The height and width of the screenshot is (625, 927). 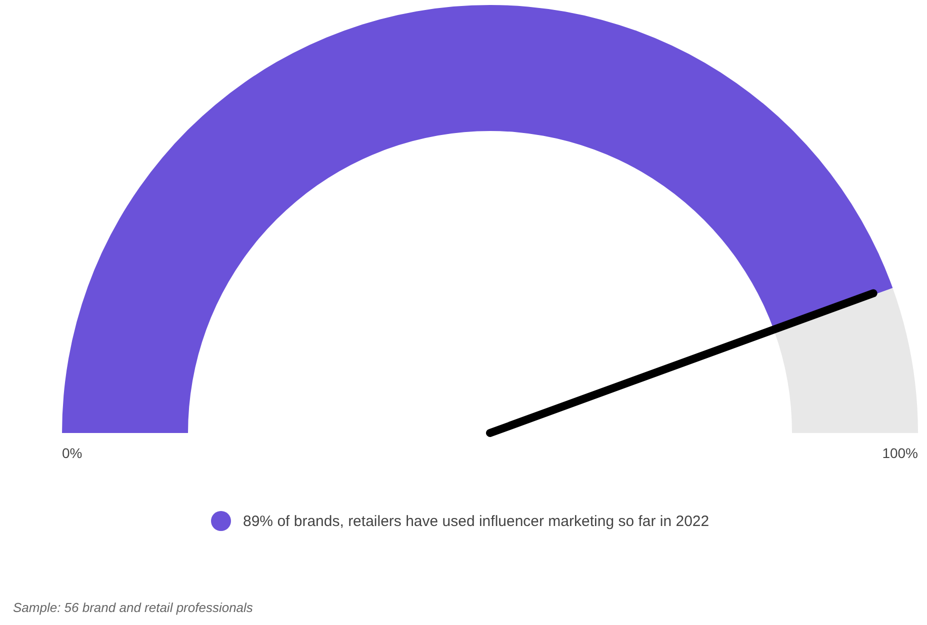 What do you see at coordinates (900, 453) in the screenshot?
I see `text: 100%` at bounding box center [900, 453].